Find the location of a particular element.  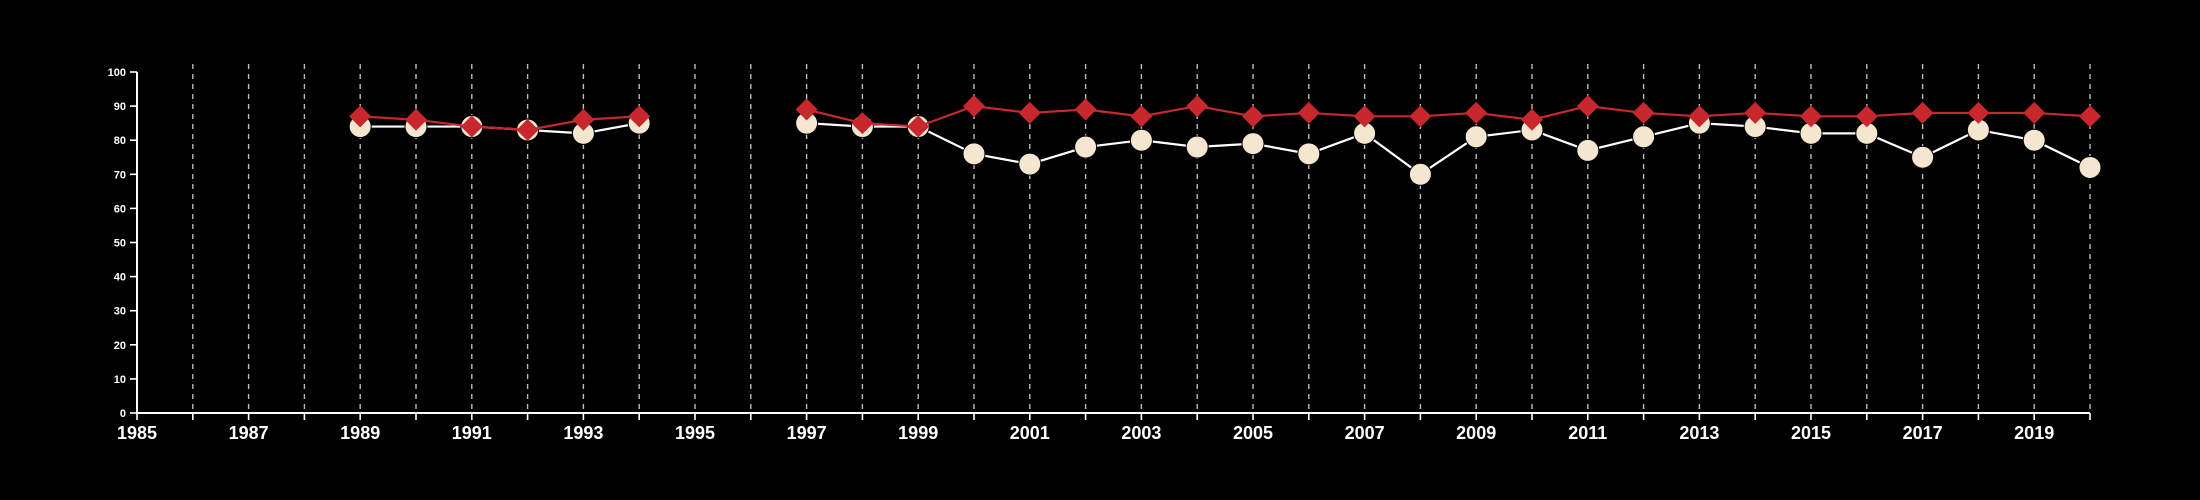

series-circle is located at coordinates (1225, 148).